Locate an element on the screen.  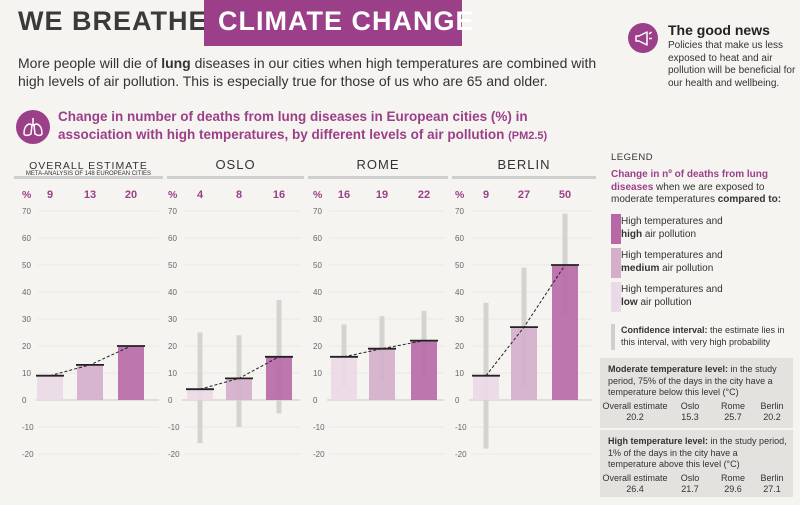
data-label: 9 is located at coordinates (50, 195).